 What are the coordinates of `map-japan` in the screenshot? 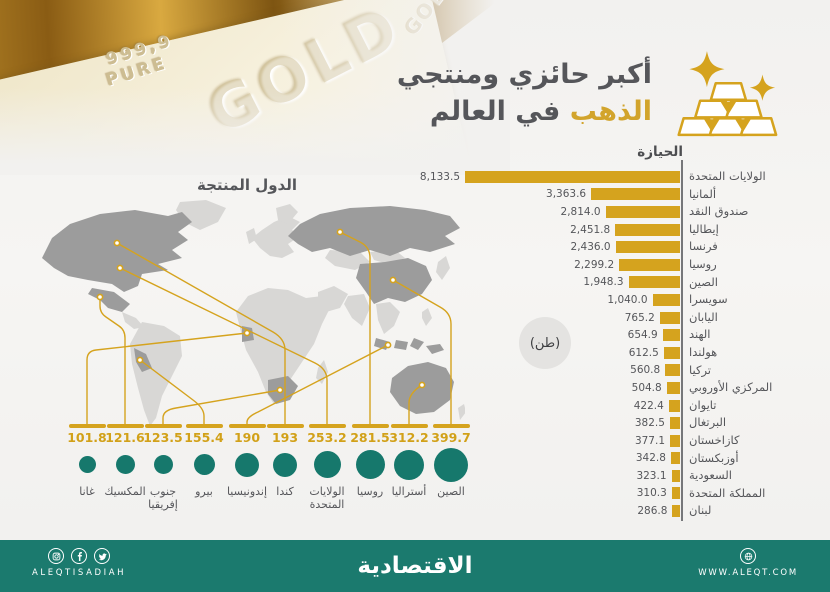 It's located at (443, 268).